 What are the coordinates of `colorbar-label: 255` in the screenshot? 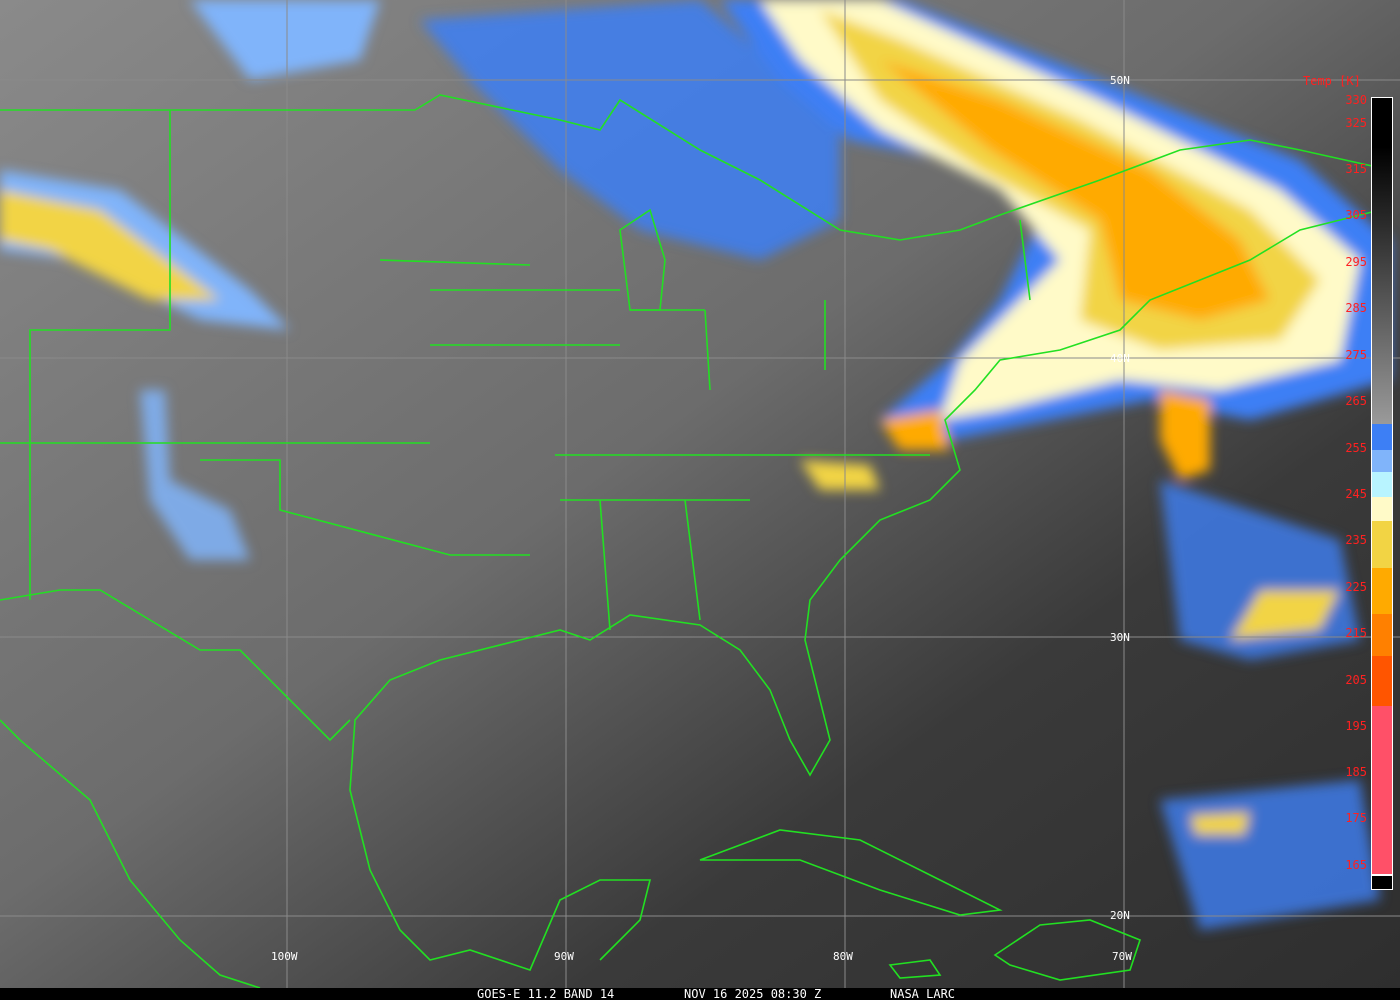 It's located at (1356, 448).